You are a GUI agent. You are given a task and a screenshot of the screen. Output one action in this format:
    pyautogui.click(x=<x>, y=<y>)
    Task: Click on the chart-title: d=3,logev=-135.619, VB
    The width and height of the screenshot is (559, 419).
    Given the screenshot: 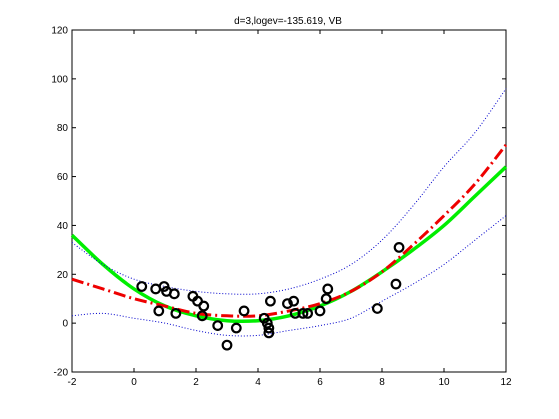 What is the action you would take?
    pyautogui.click(x=288, y=21)
    